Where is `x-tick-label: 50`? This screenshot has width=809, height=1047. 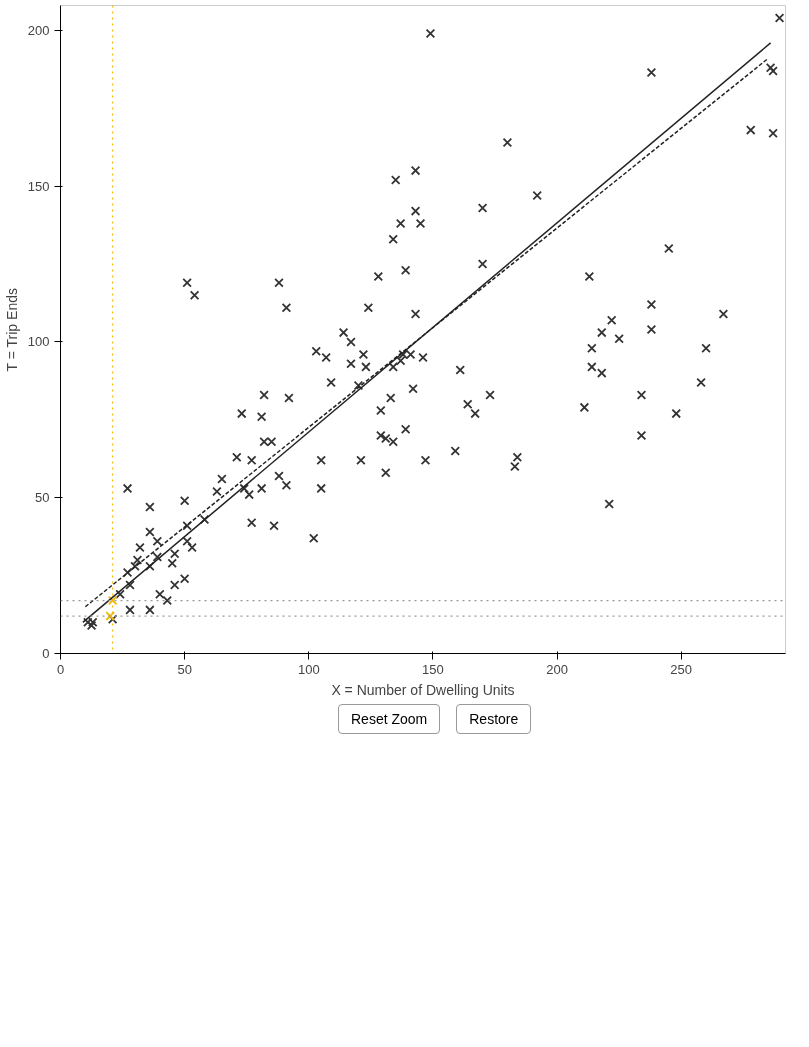 x-tick-label: 50 is located at coordinates (184, 669).